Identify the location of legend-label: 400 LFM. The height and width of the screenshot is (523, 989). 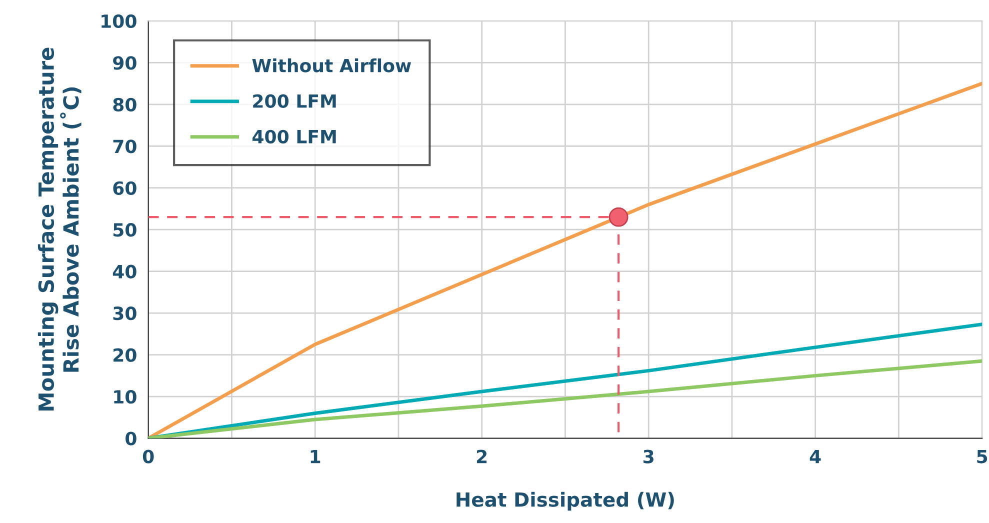
(294, 137).